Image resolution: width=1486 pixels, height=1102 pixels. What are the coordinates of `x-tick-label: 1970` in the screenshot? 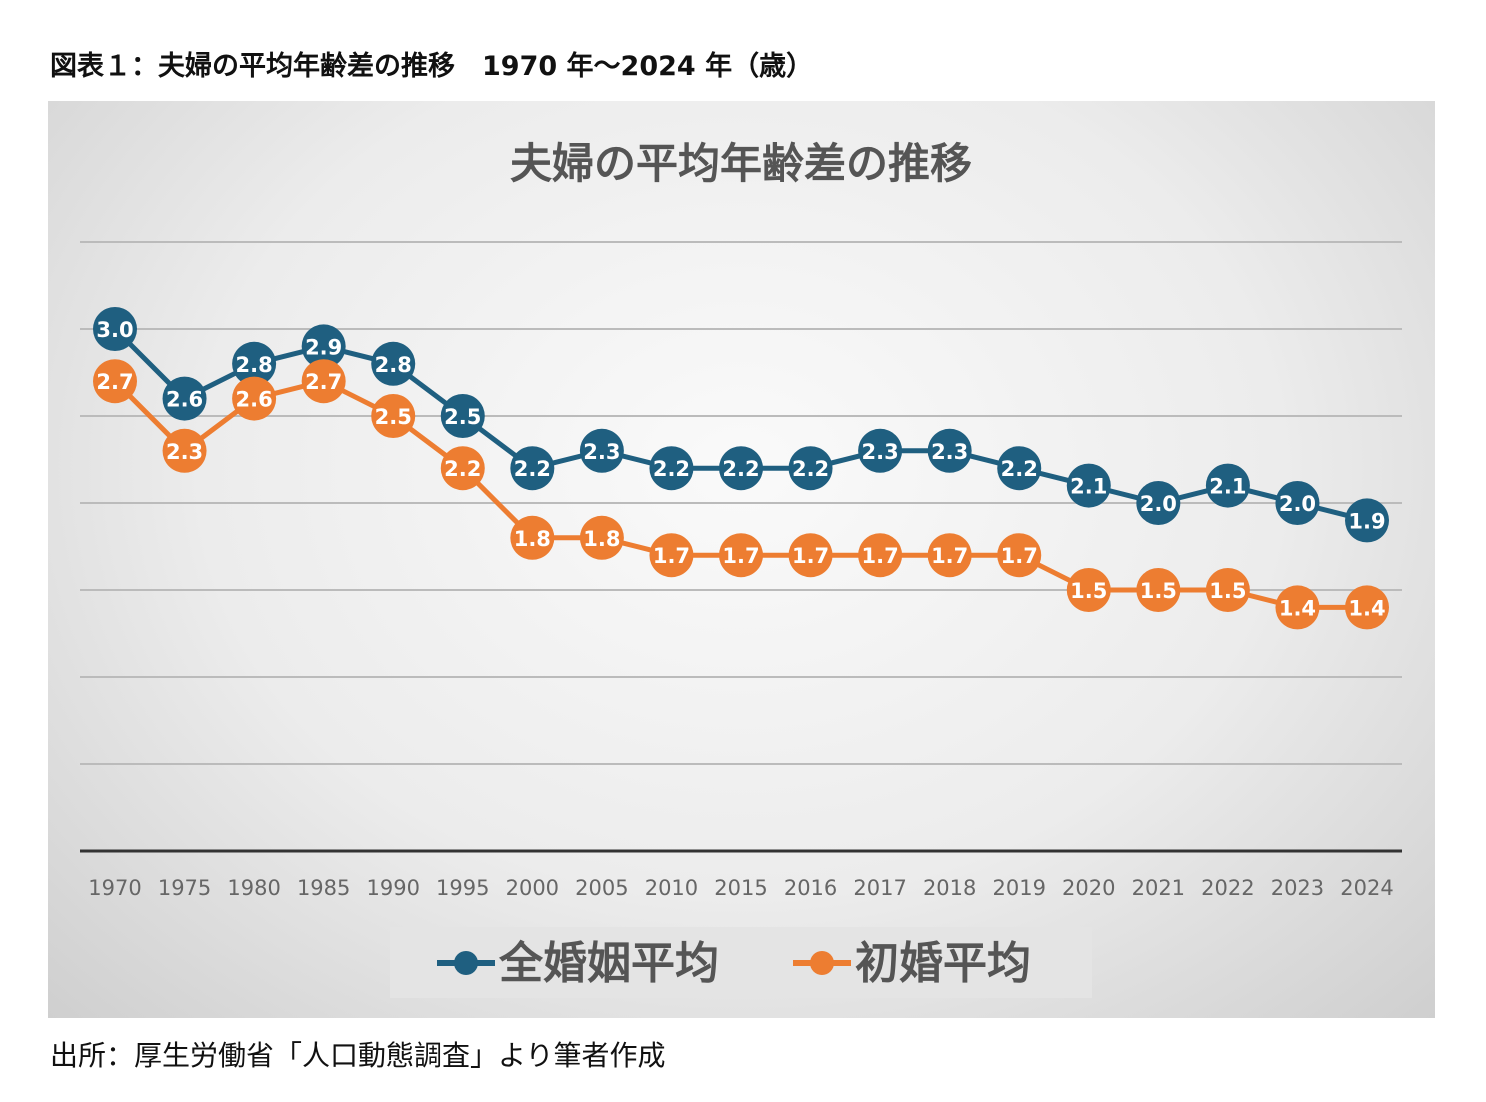 It's located at (114, 888).